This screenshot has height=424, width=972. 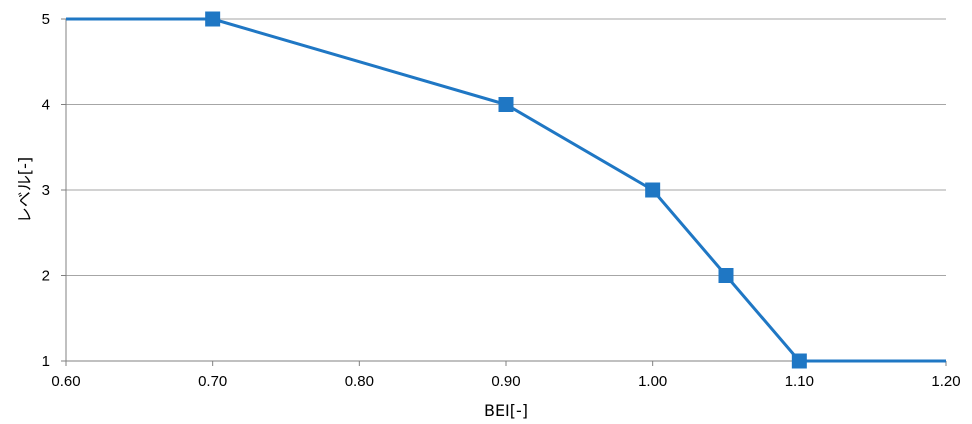 I want to click on x-tick-label: 1.00, so click(x=652, y=381).